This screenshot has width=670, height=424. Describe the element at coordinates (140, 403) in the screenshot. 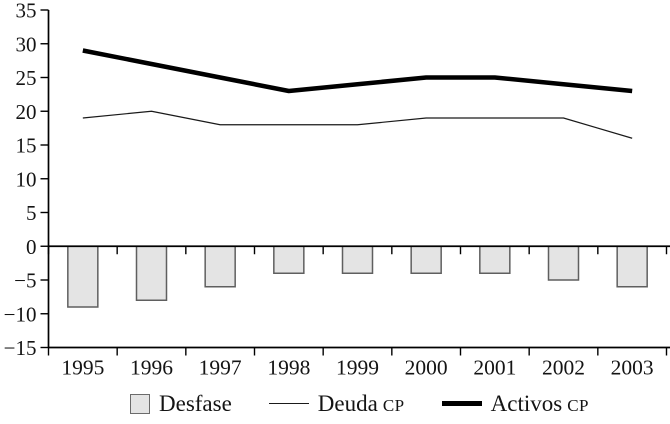

I see `bar-swatch` at that location.